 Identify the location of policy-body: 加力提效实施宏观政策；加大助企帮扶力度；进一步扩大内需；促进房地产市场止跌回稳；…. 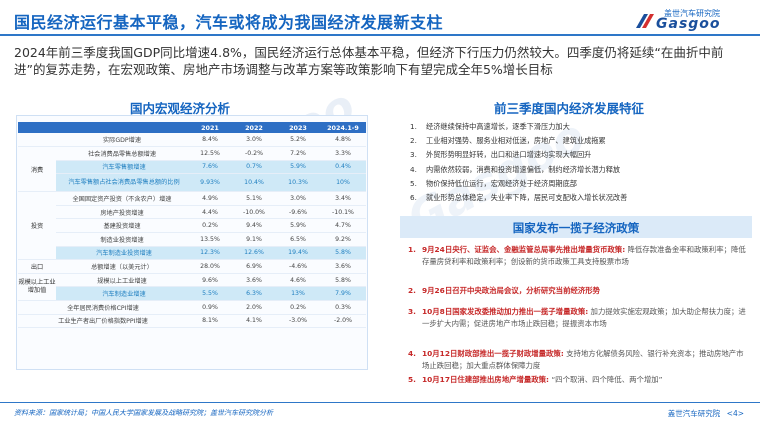
(584, 317).